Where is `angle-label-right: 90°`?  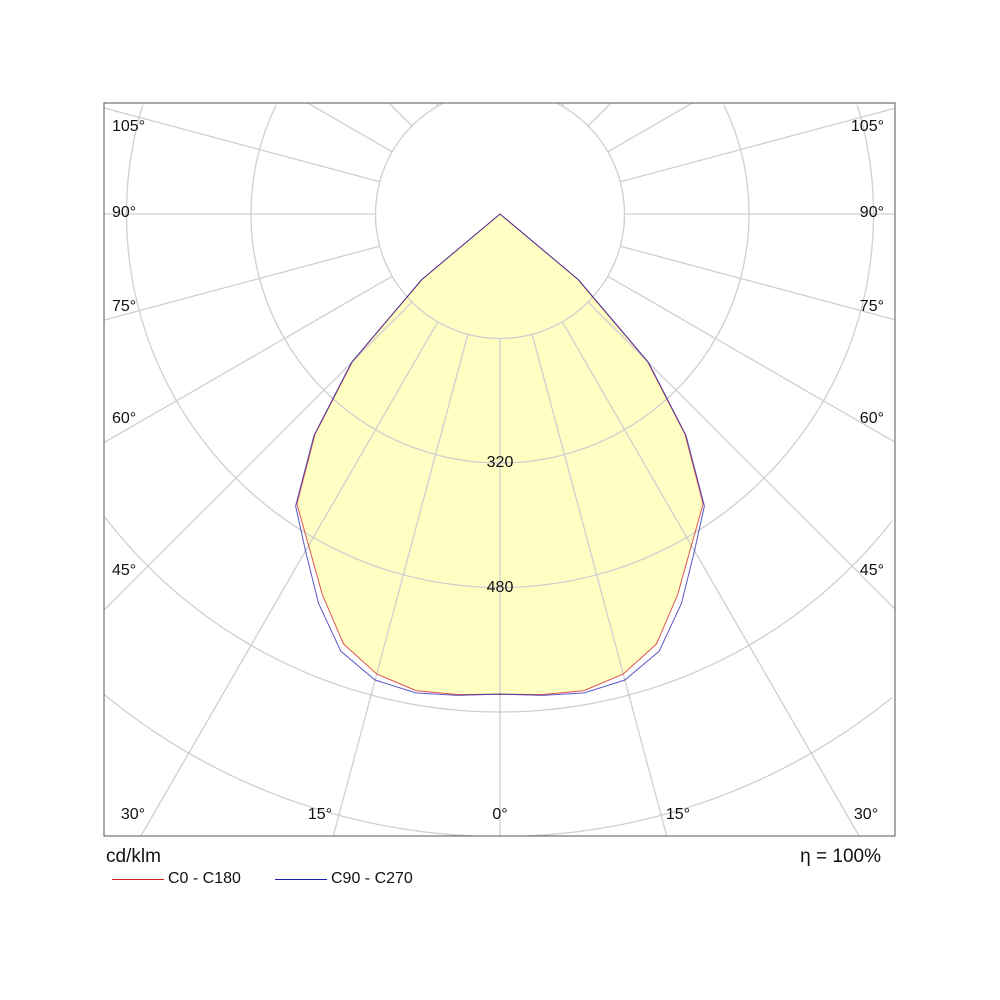 angle-label-right: 90° is located at coordinates (872, 212).